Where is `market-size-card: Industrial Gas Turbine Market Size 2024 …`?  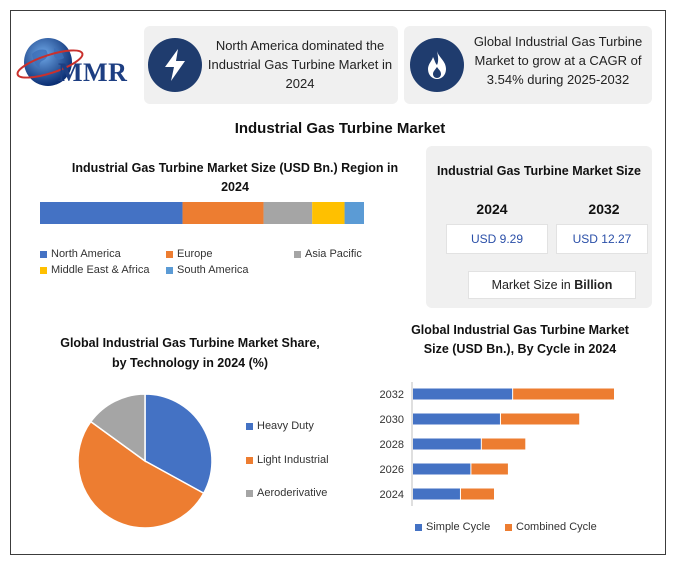 market-size-card: Industrial Gas Turbine Market Size 2024 … is located at coordinates (539, 227).